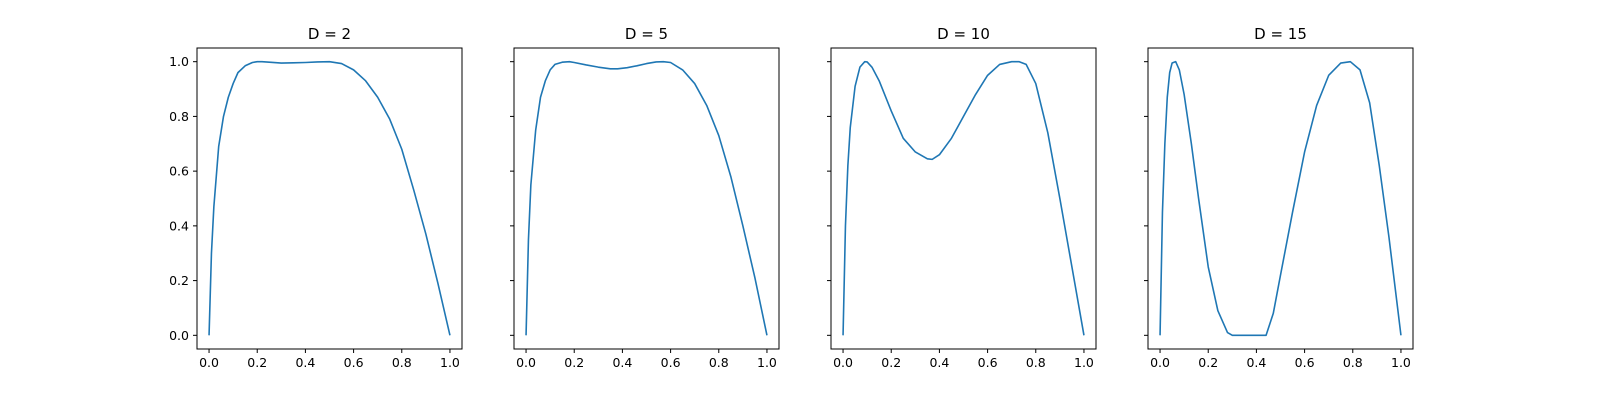 The image size is (1600, 400). What do you see at coordinates (646, 34) in the screenshot?
I see `subplot-title: D = 5` at bounding box center [646, 34].